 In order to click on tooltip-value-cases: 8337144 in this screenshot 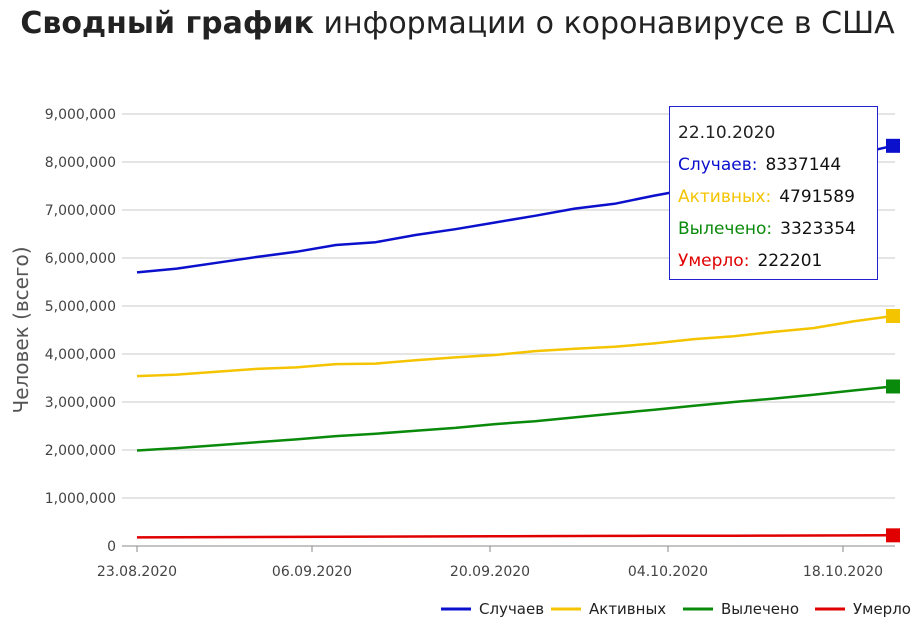, I will do `click(803, 165)`.